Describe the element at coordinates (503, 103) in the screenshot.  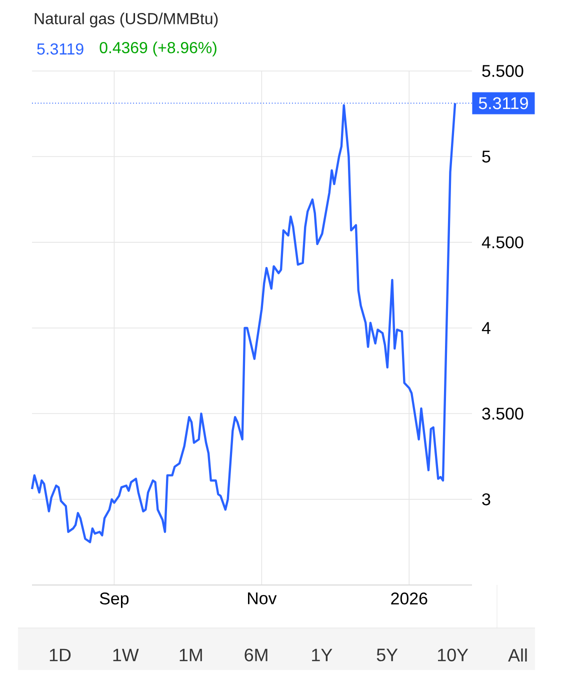
I see `ref-line-label: 5.3119` at that location.